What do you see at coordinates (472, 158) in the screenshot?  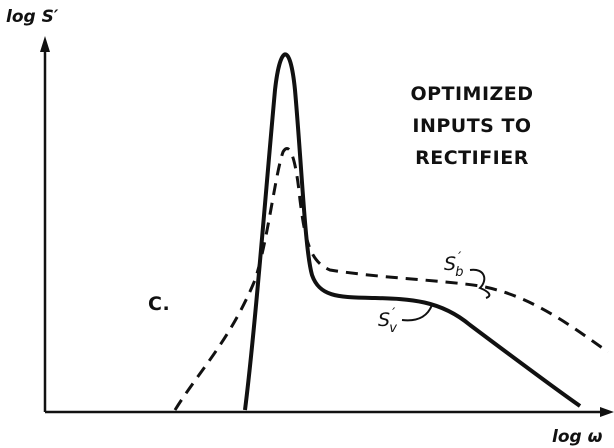 I see `title-line: RECTIFIER` at bounding box center [472, 158].